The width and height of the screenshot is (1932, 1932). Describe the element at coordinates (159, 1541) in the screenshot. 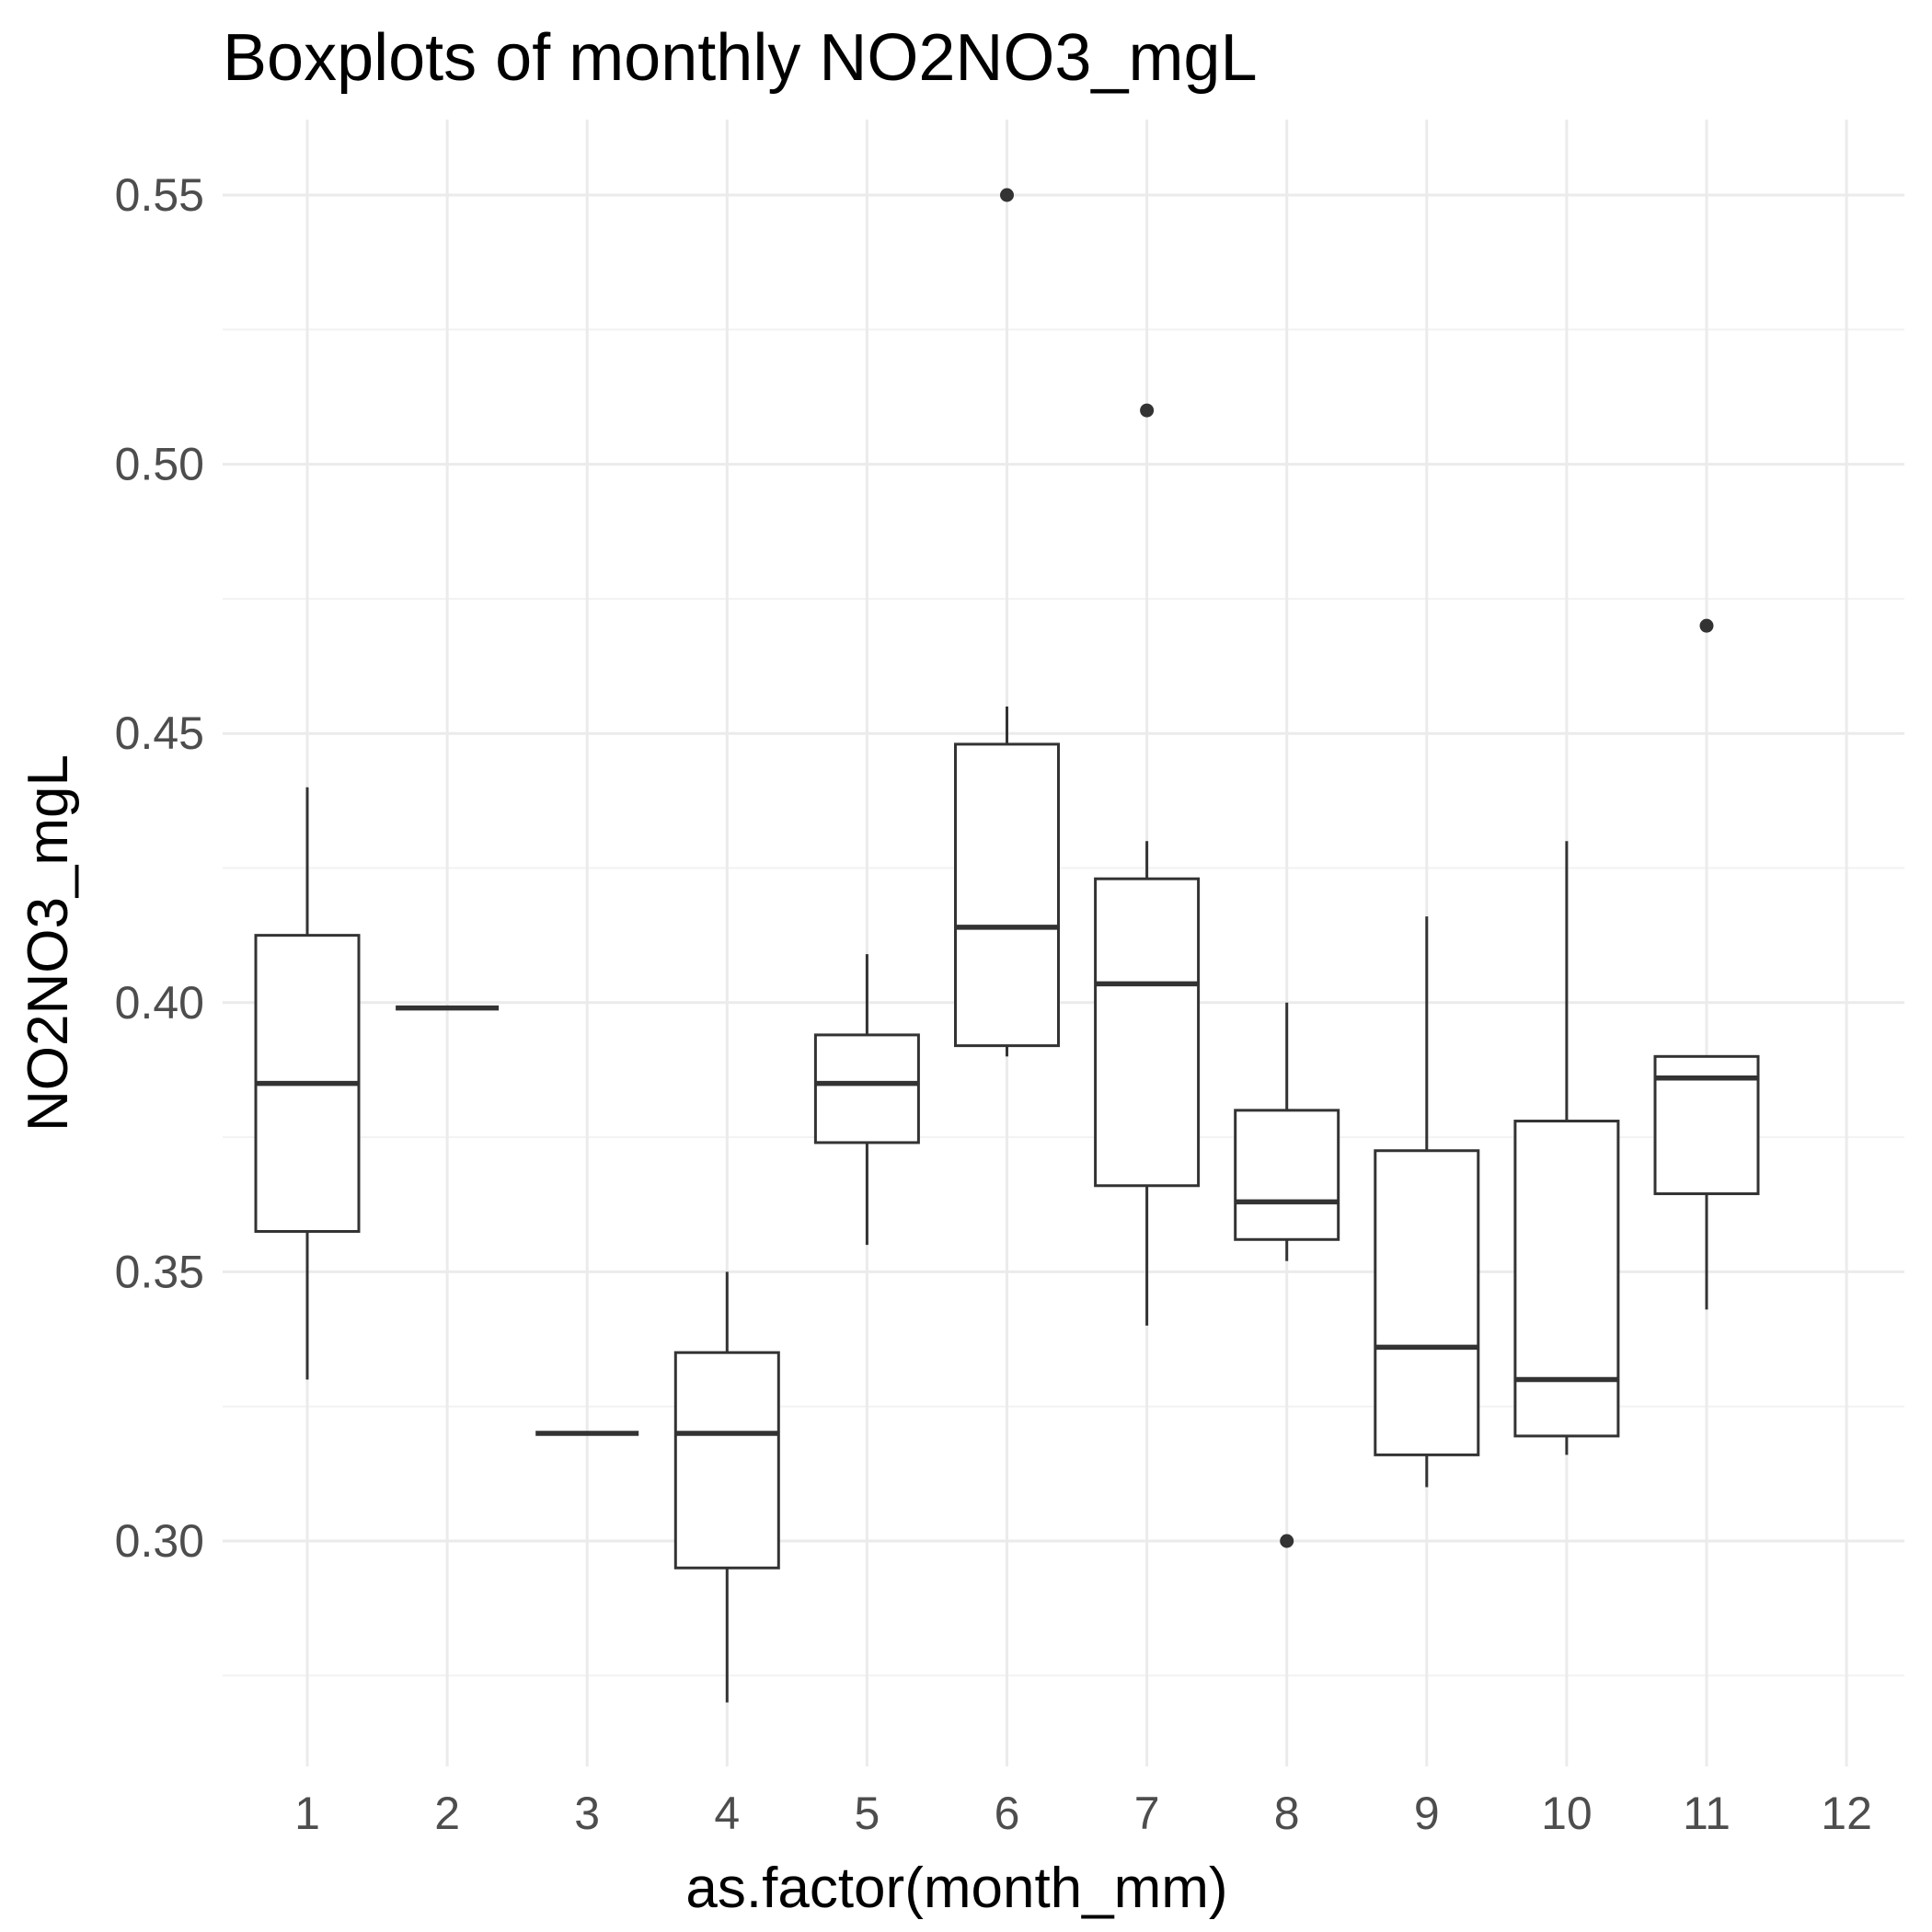

I see `y-tick-label: 0.30` at that location.